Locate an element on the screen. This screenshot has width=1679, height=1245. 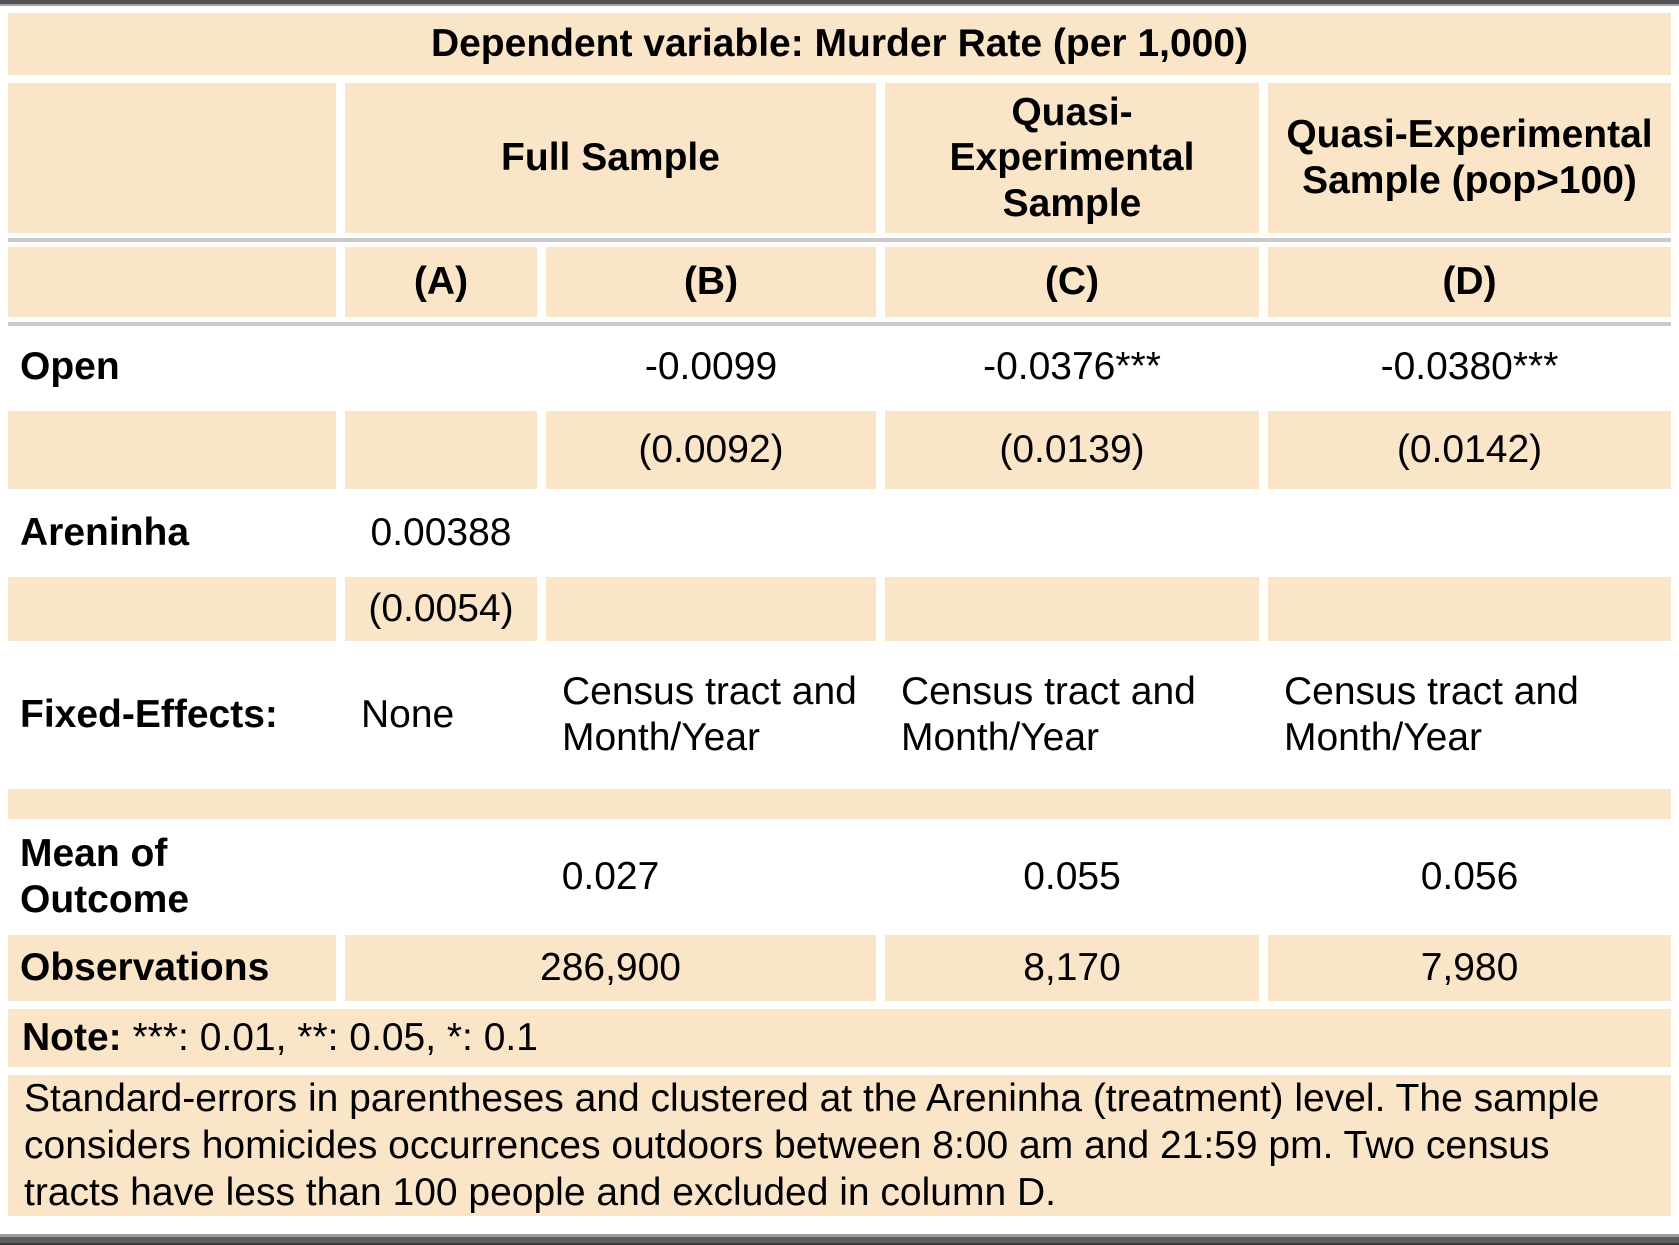
fixed-effects-a: None is located at coordinates (408, 715).